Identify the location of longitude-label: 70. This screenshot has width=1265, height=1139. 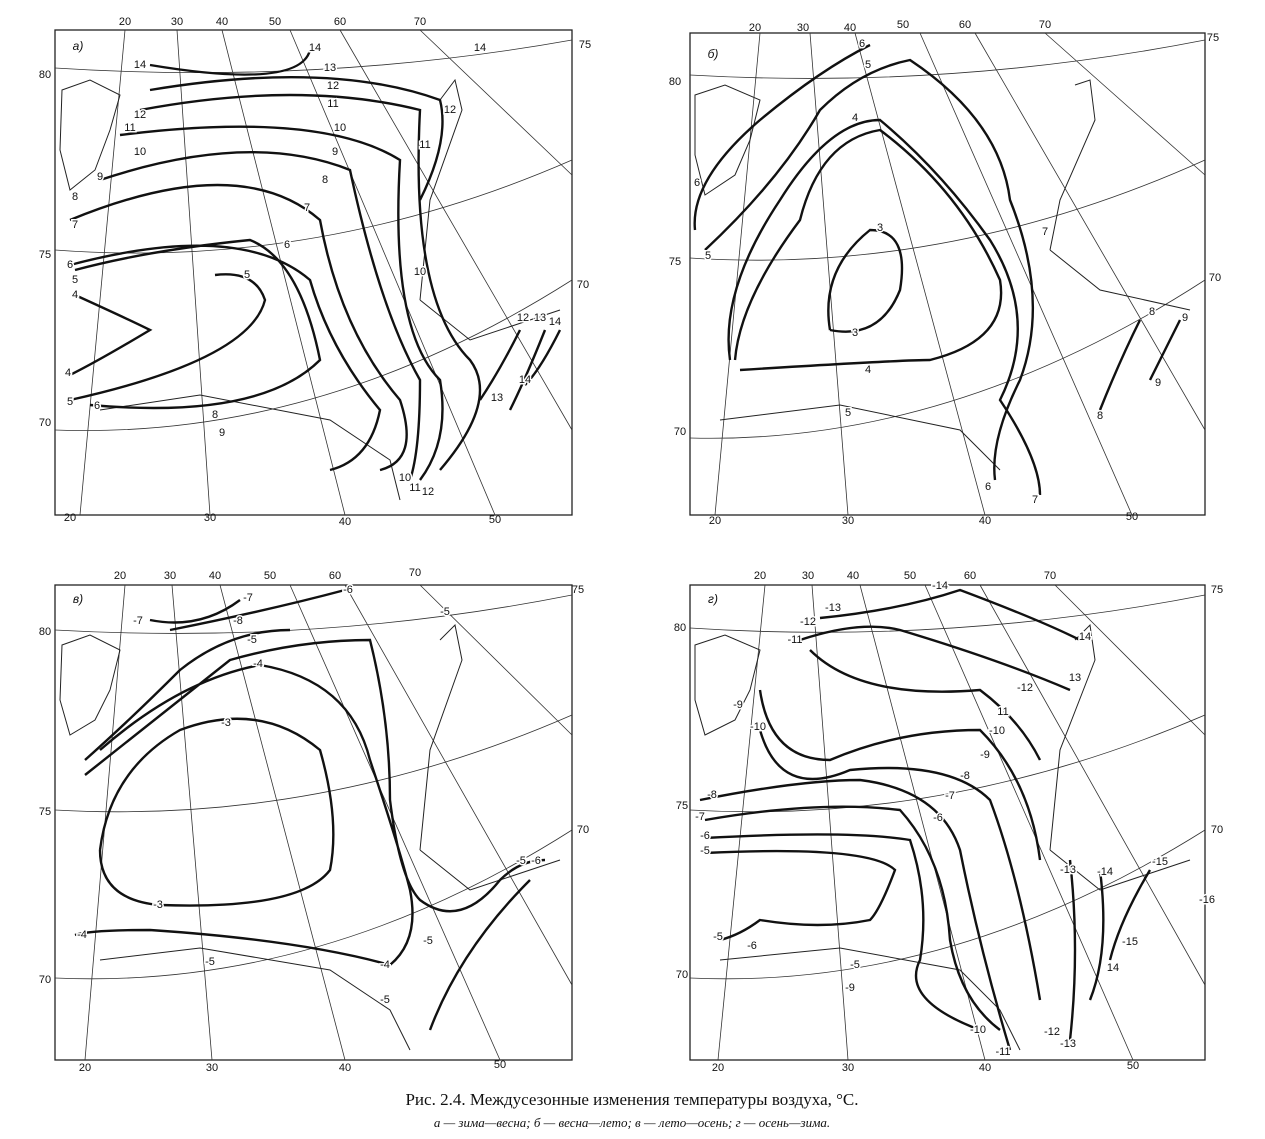
(1045, 25).